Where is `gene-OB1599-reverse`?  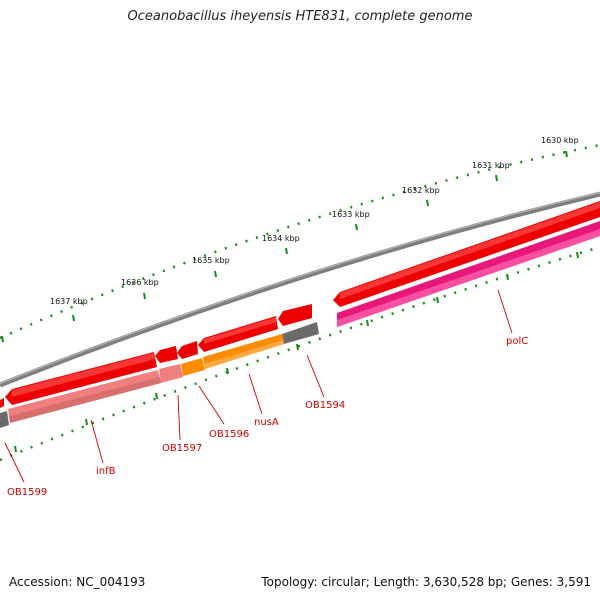 gene-OB1599-reverse is located at coordinates (4, 419).